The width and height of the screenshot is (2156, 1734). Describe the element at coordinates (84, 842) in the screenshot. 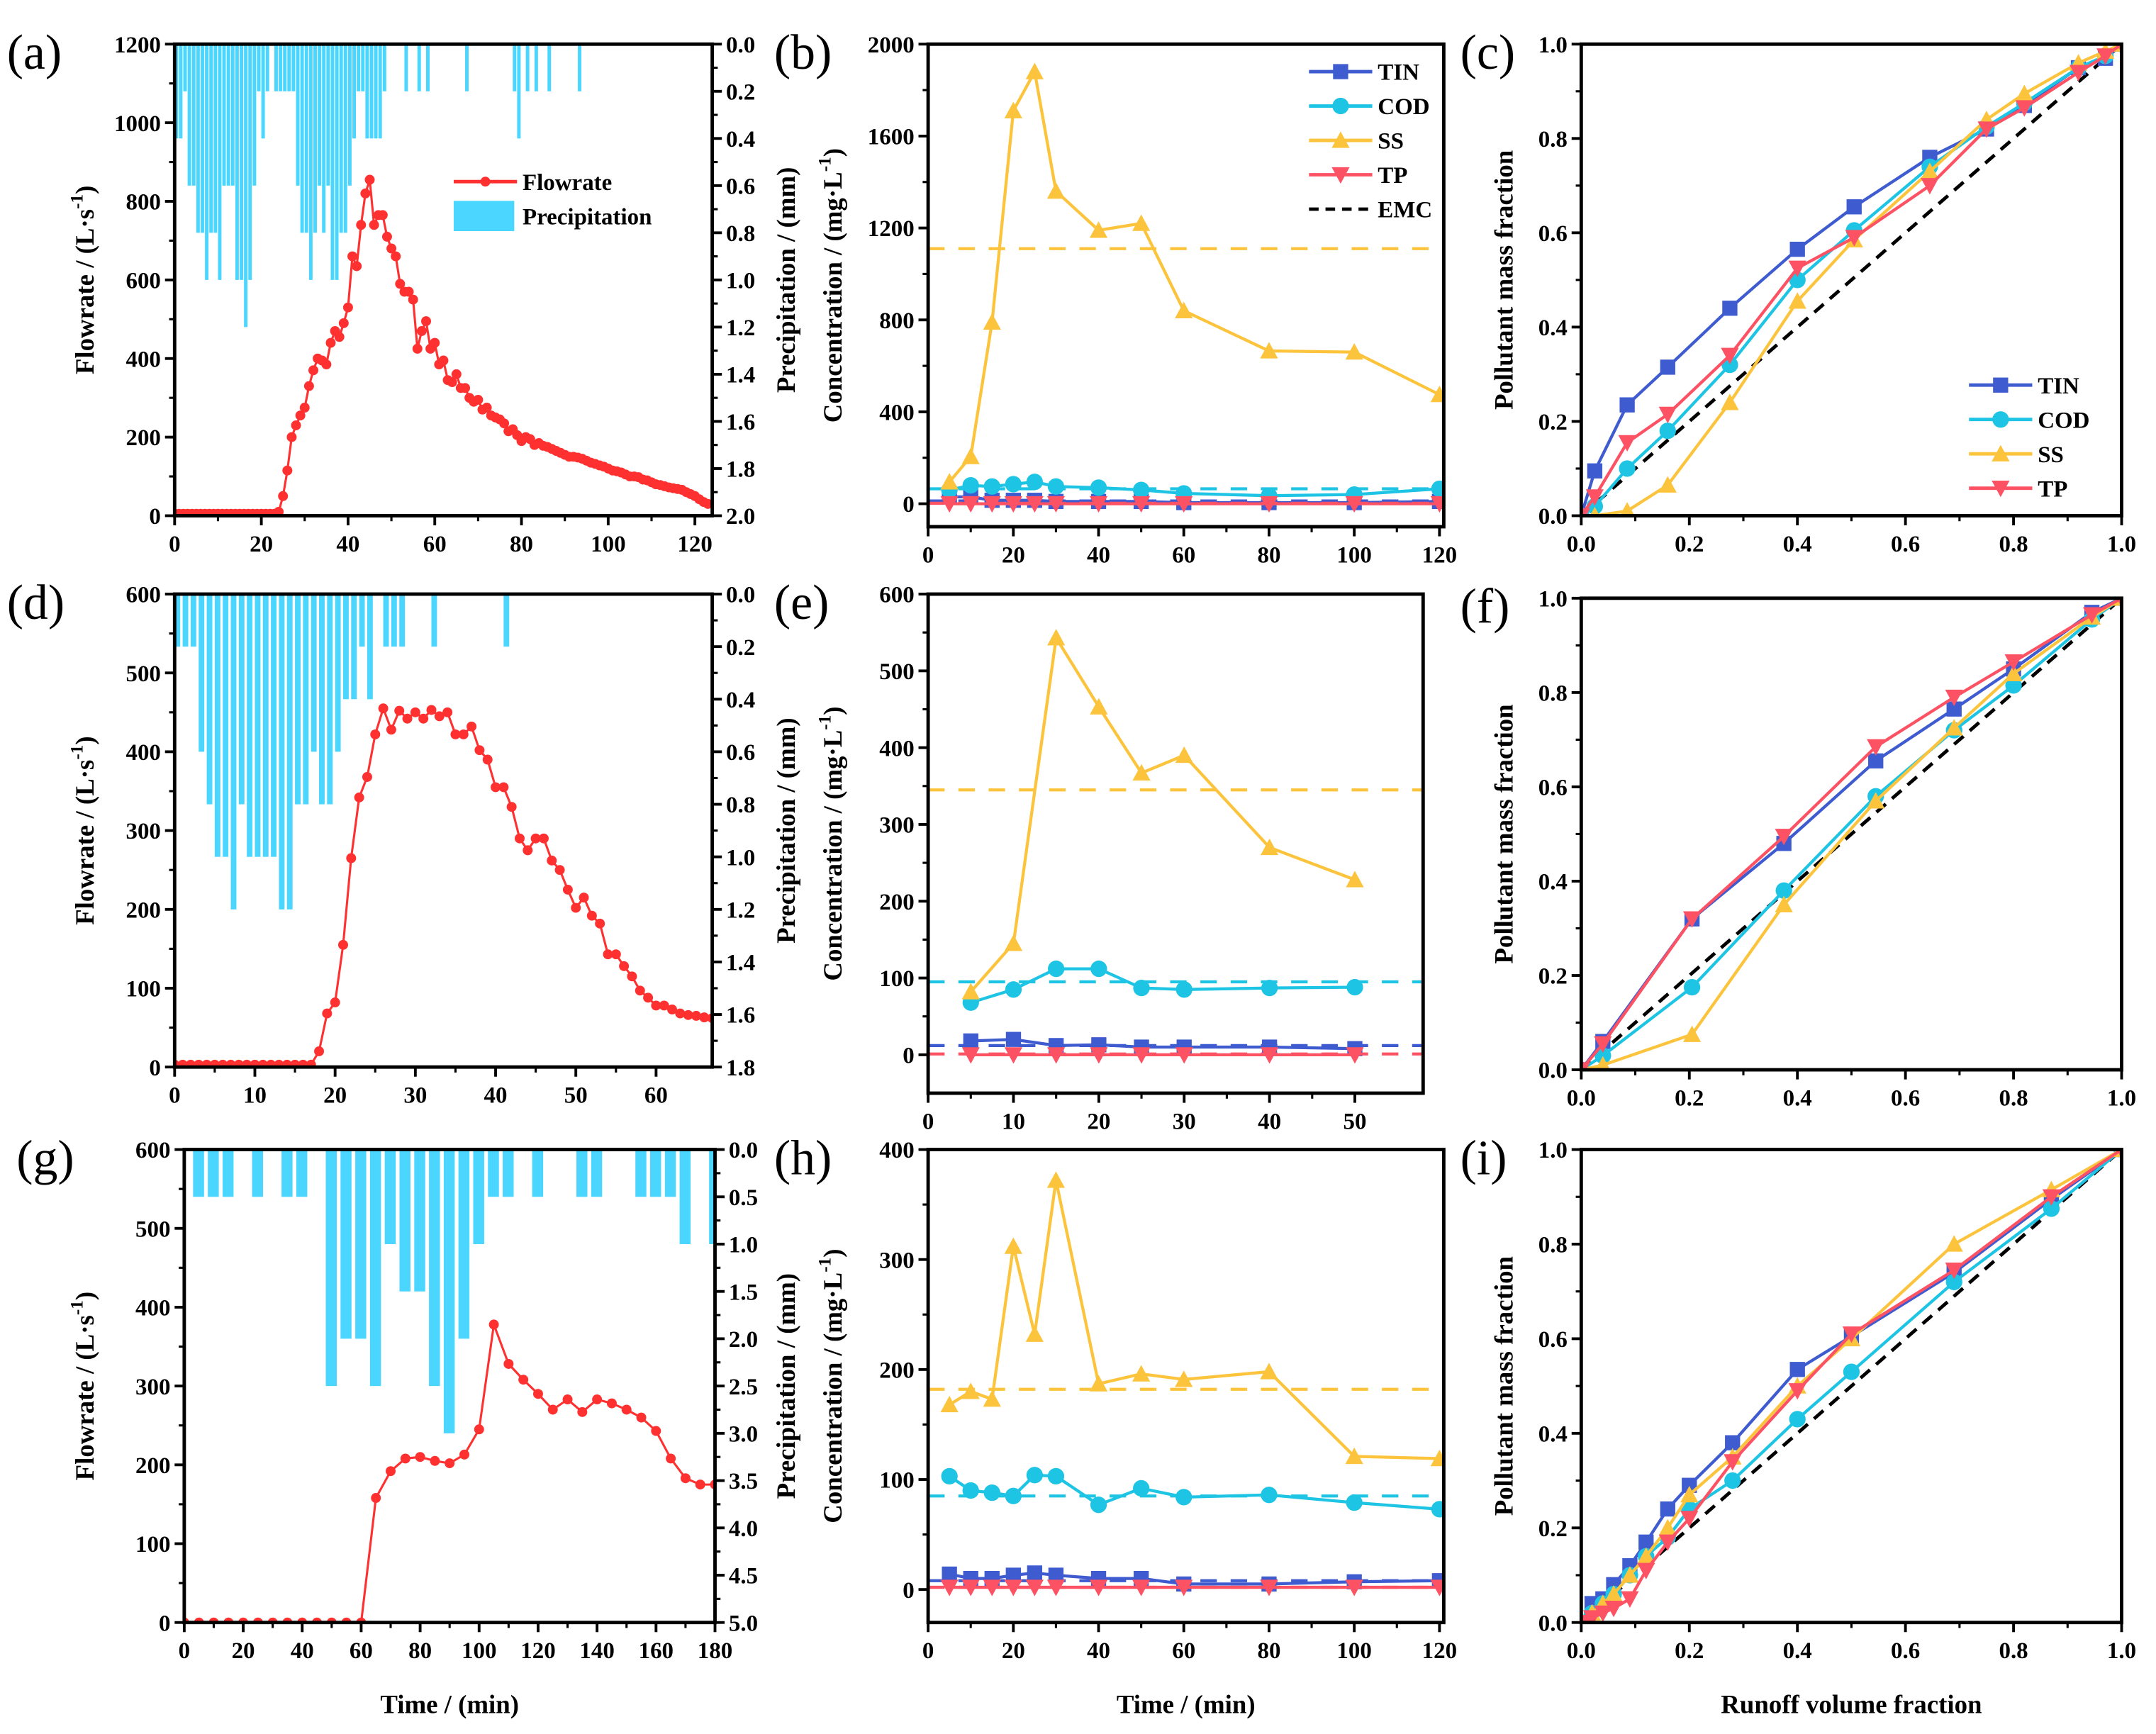

I see `y-axis-title-part: Flowrate / (L·s` at that location.